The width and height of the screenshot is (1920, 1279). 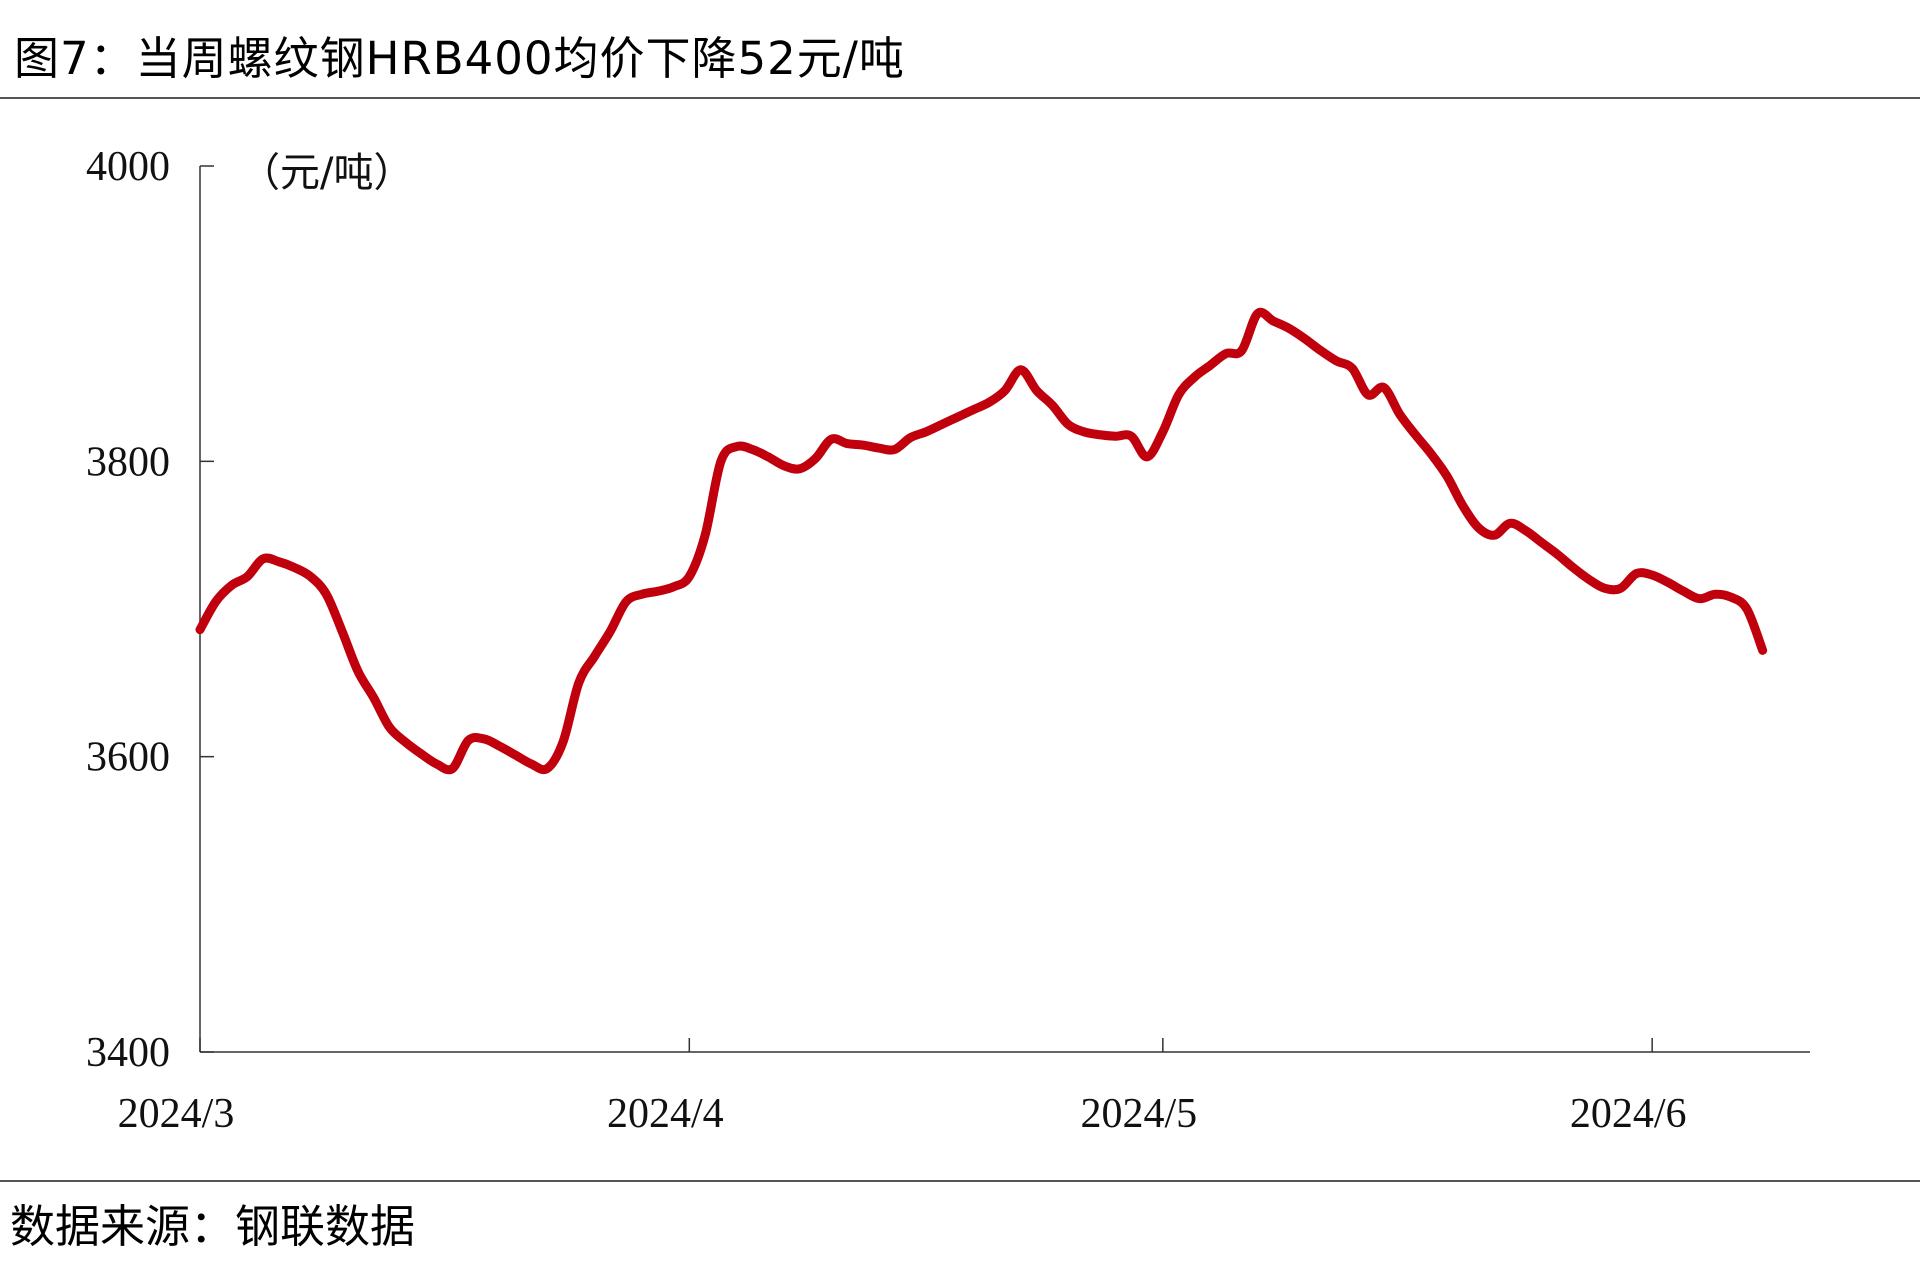 I want to click on y-tick-label: 3600, so click(x=128, y=758).